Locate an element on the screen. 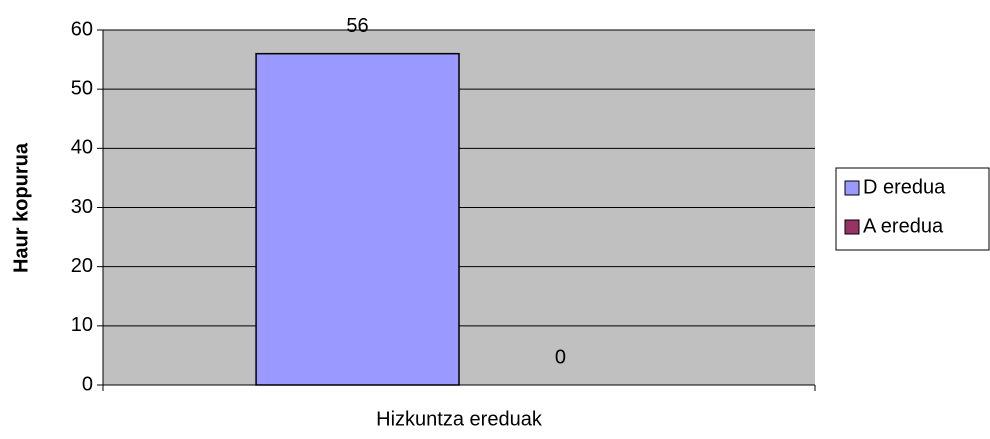 The height and width of the screenshot is (439, 990). legend-box is located at coordinates (912, 209).